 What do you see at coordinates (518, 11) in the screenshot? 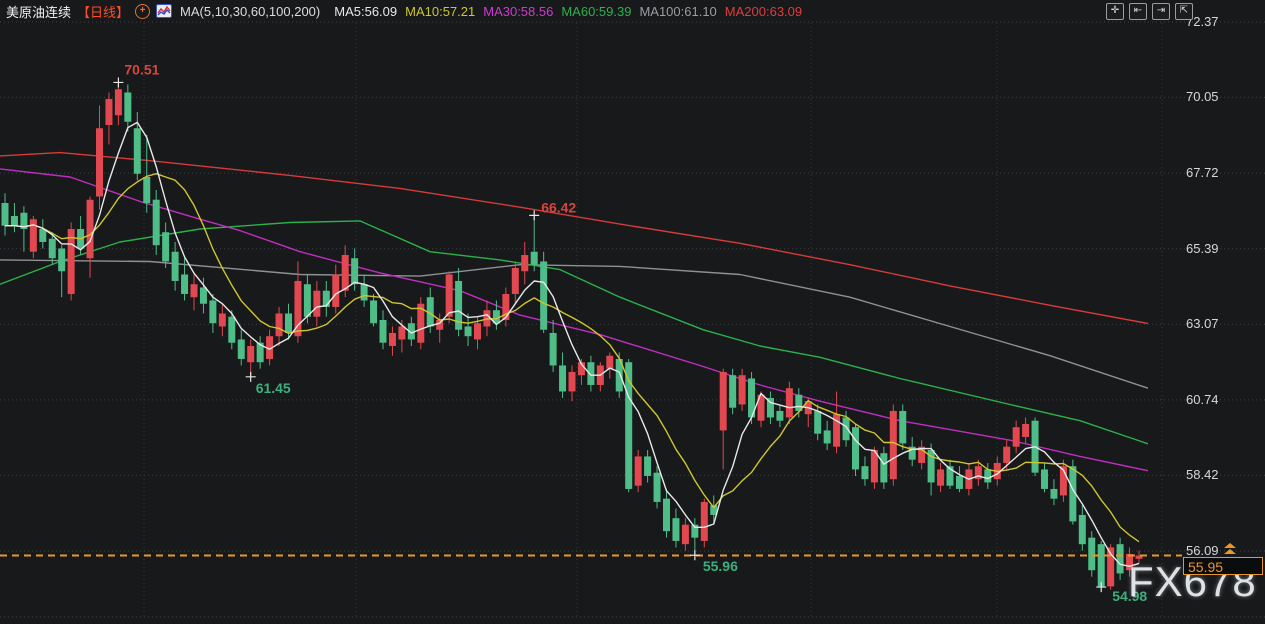
I see `ma-legend-item: MA30:58.56` at bounding box center [518, 11].